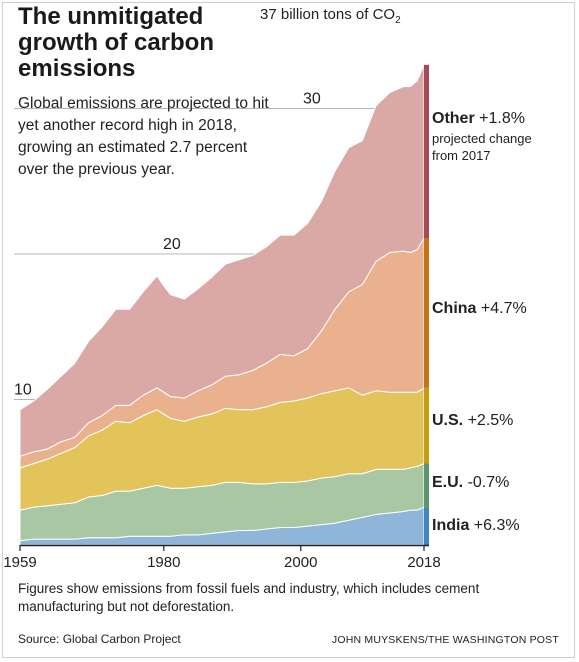  What do you see at coordinates (445, 640) in the screenshot?
I see `credit-note: JOHN MUYSKENS/THE WASHINGTON POST` at bounding box center [445, 640].